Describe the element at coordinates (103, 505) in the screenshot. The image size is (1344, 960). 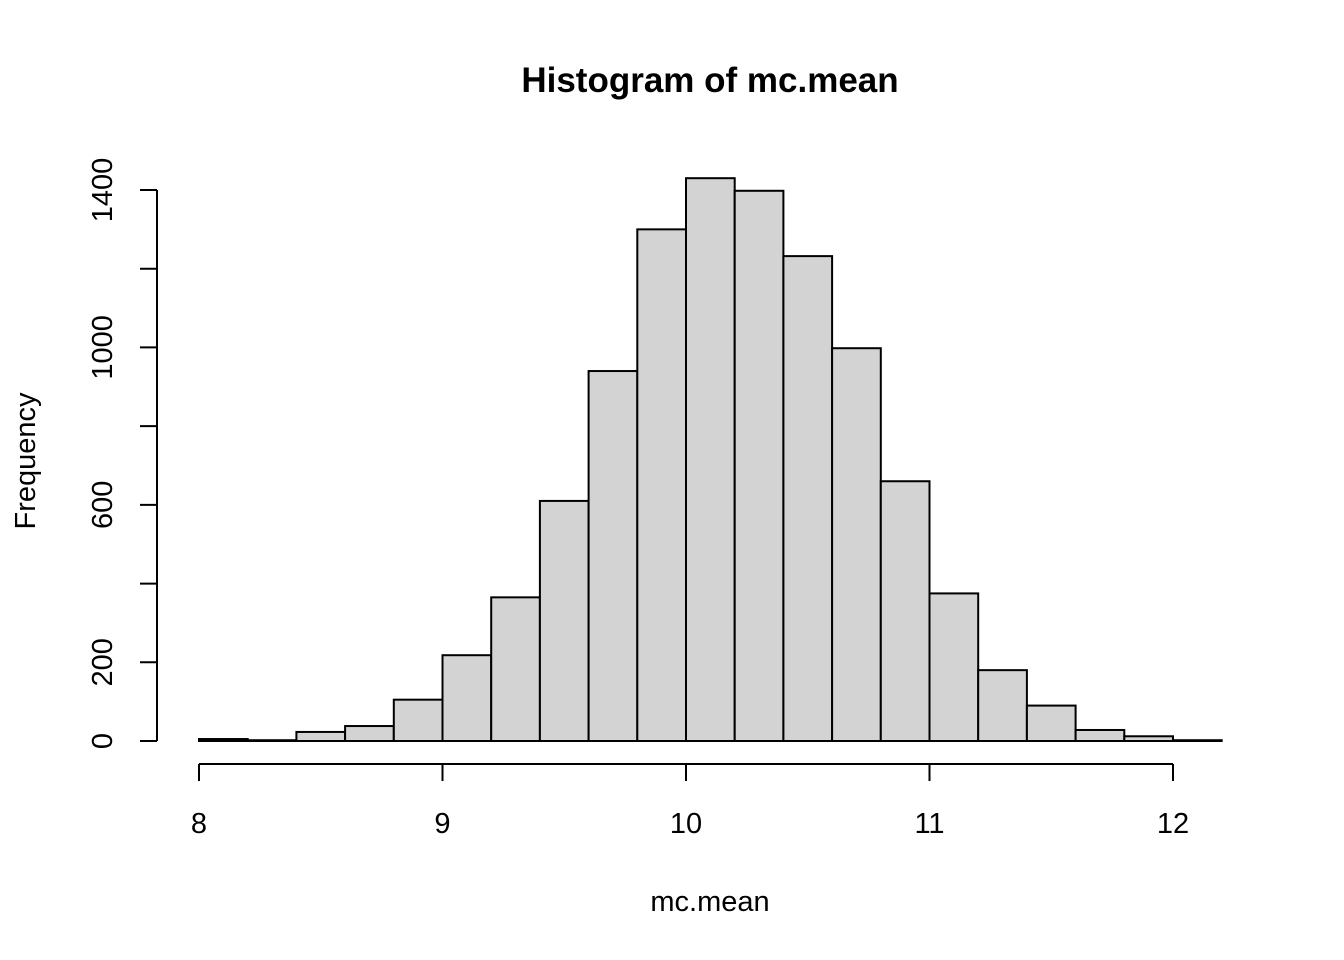
I see `y-tick-label: 600` at that location.